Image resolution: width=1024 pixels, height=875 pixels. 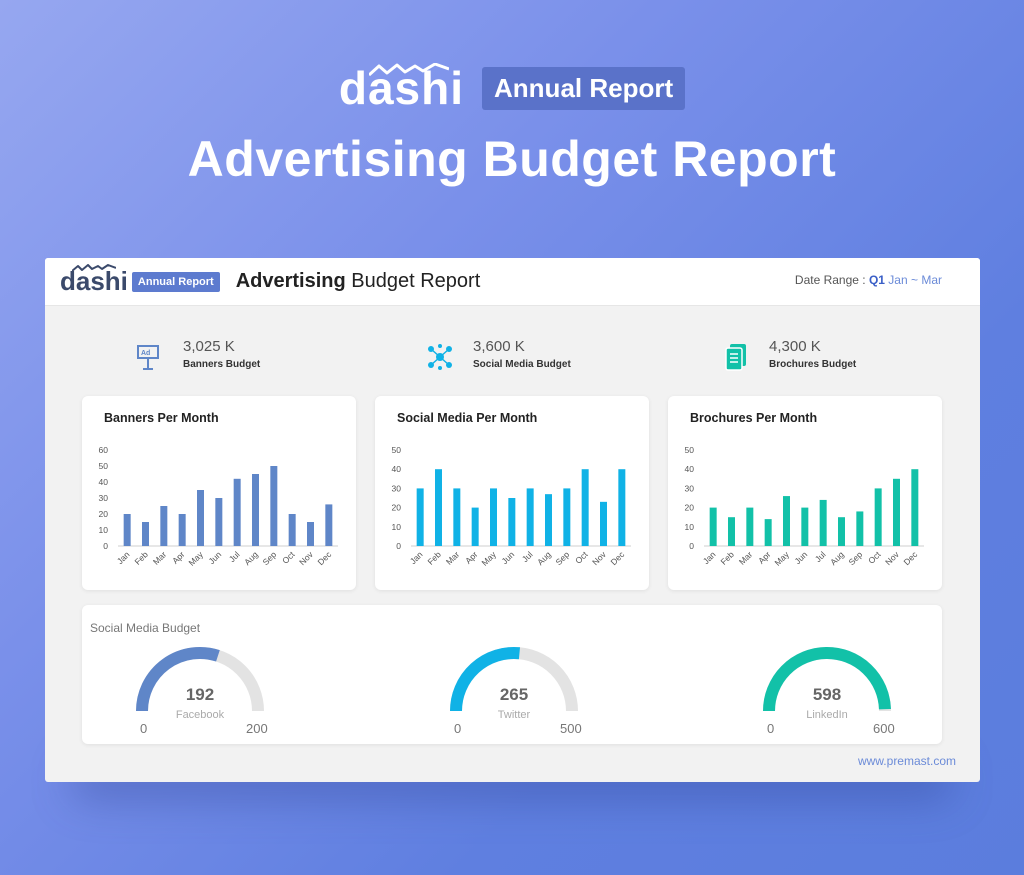 What do you see at coordinates (104, 450) in the screenshot?
I see `y-tick-label: 60` at bounding box center [104, 450].